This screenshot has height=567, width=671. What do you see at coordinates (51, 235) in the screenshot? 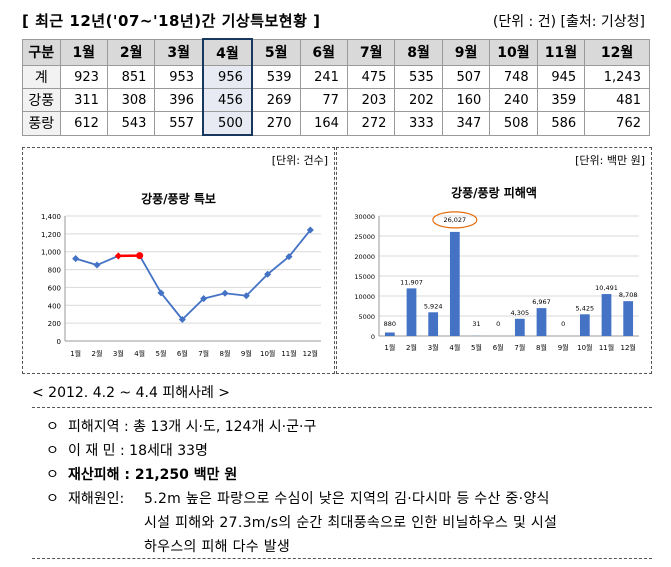
I see `y-tick-label: 1,200` at bounding box center [51, 235].